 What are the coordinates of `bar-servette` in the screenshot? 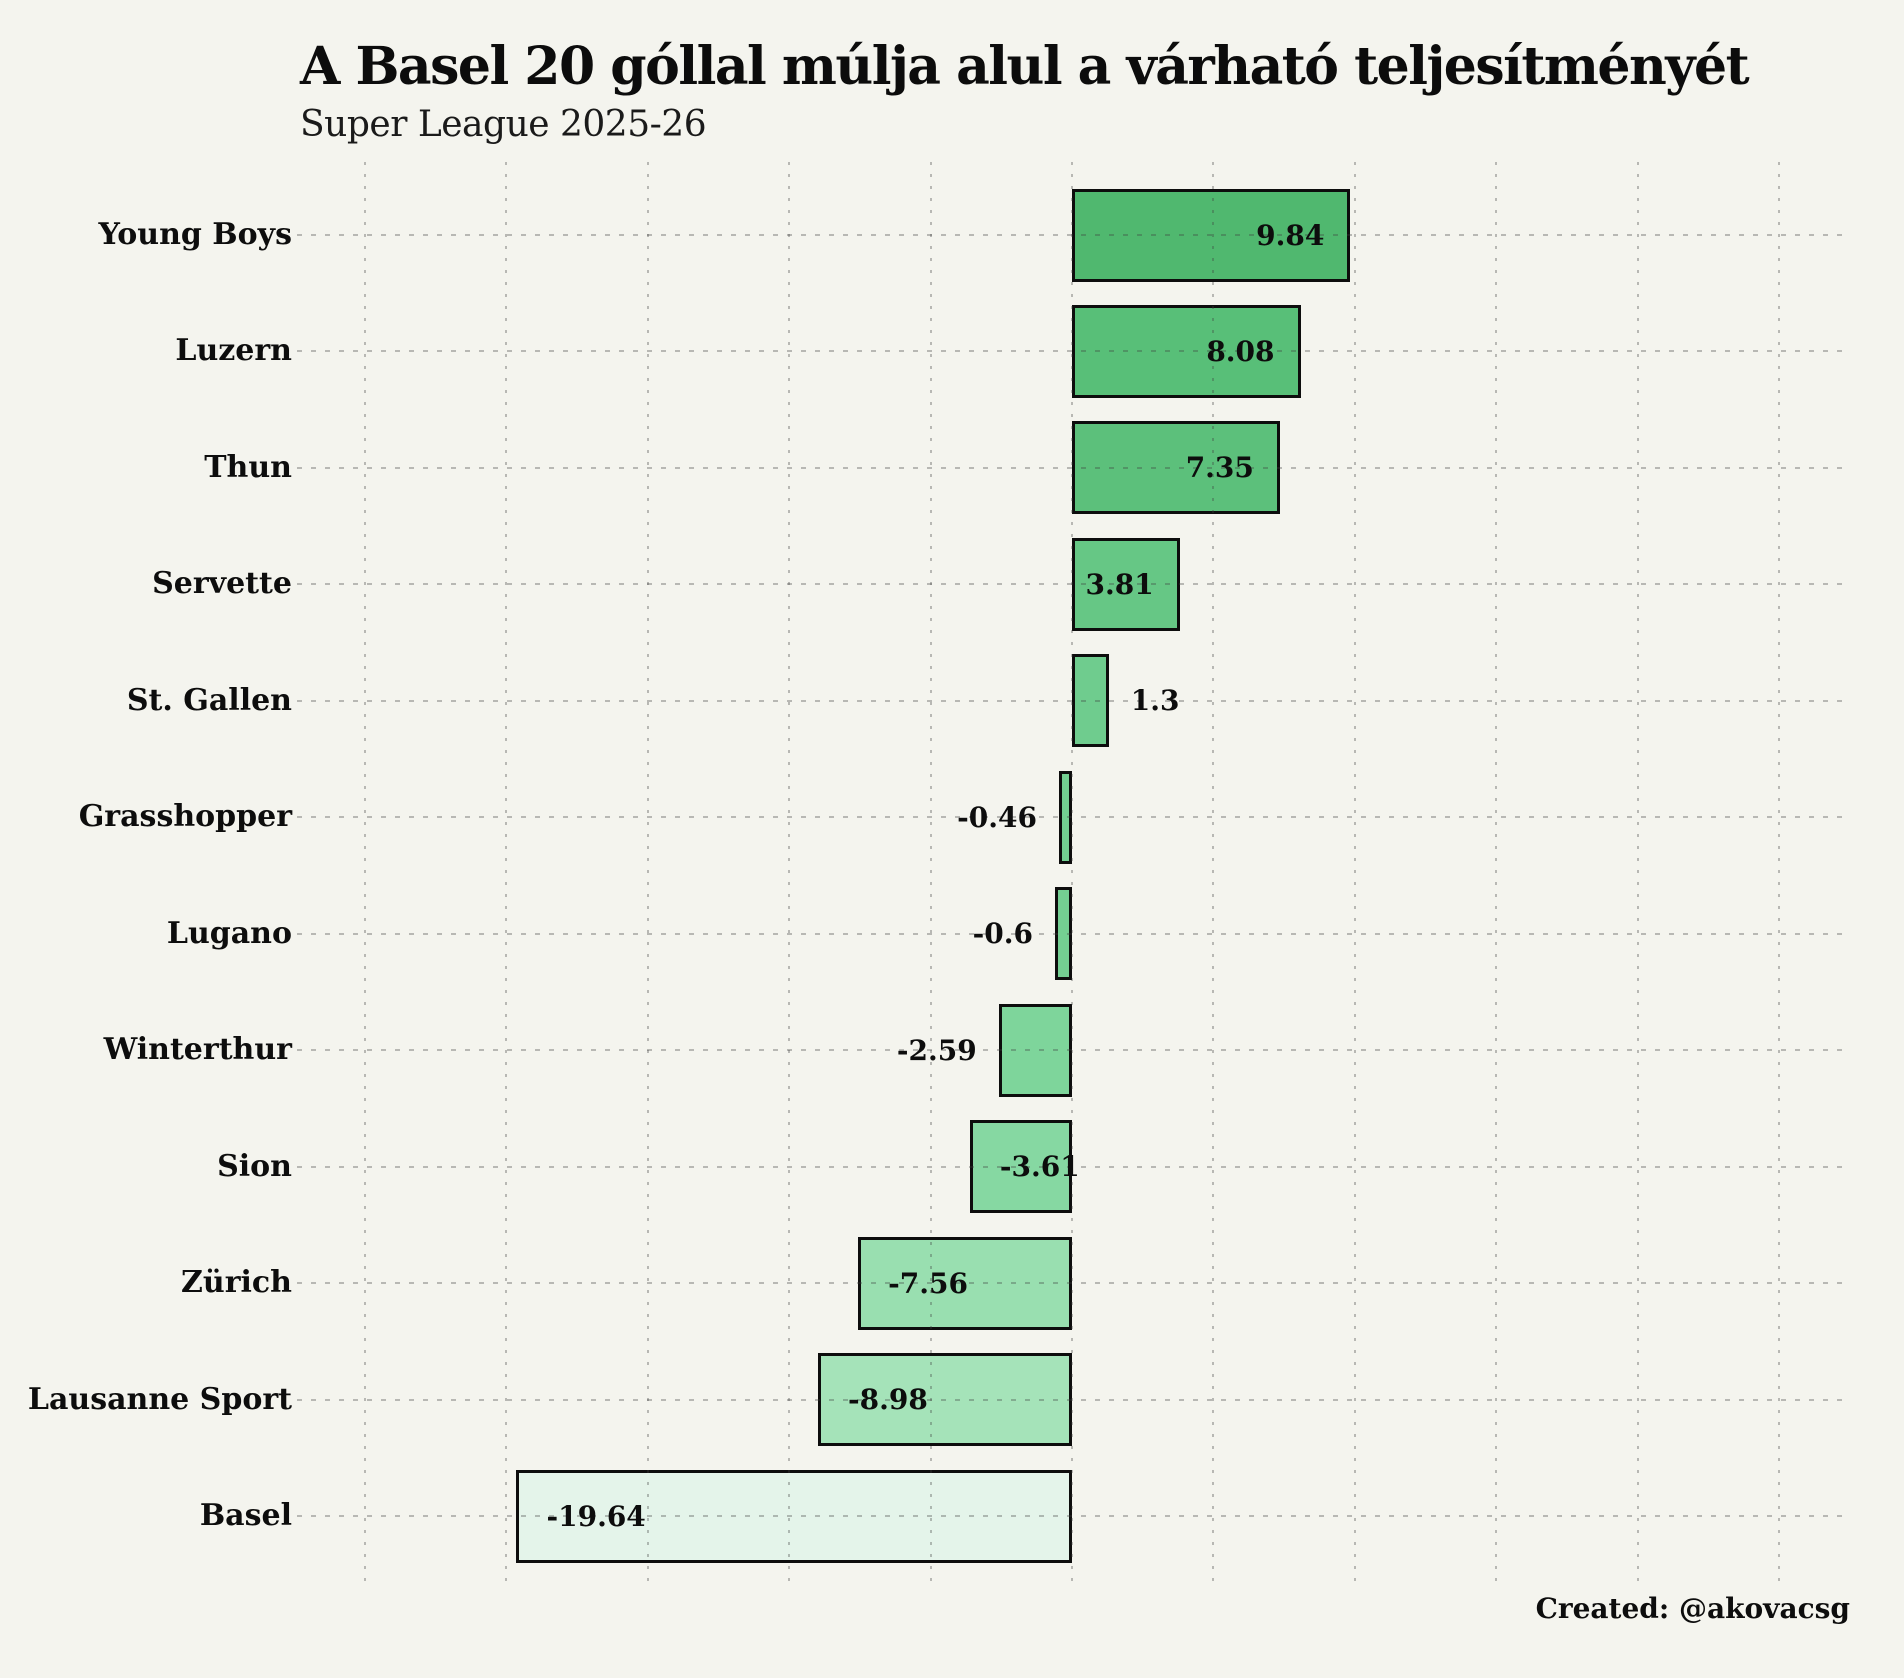 It's located at (1126, 584).